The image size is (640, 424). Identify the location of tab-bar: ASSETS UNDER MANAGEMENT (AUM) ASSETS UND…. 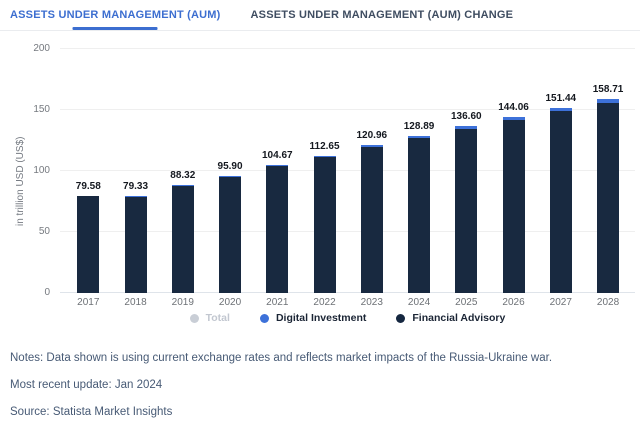
(320, 15).